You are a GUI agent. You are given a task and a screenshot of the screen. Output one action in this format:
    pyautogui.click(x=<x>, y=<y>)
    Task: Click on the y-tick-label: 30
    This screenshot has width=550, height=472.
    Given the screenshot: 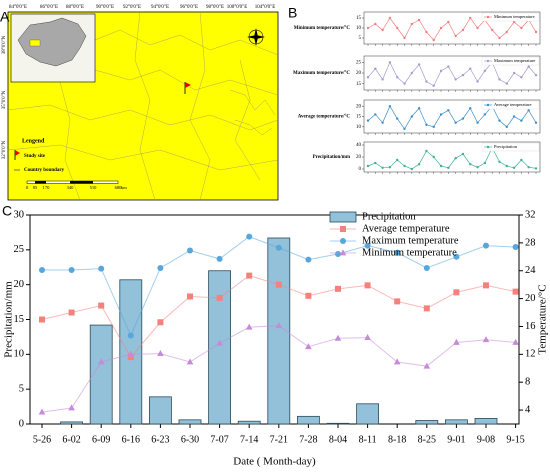 What is the action you would take?
    pyautogui.click(x=19, y=214)
    